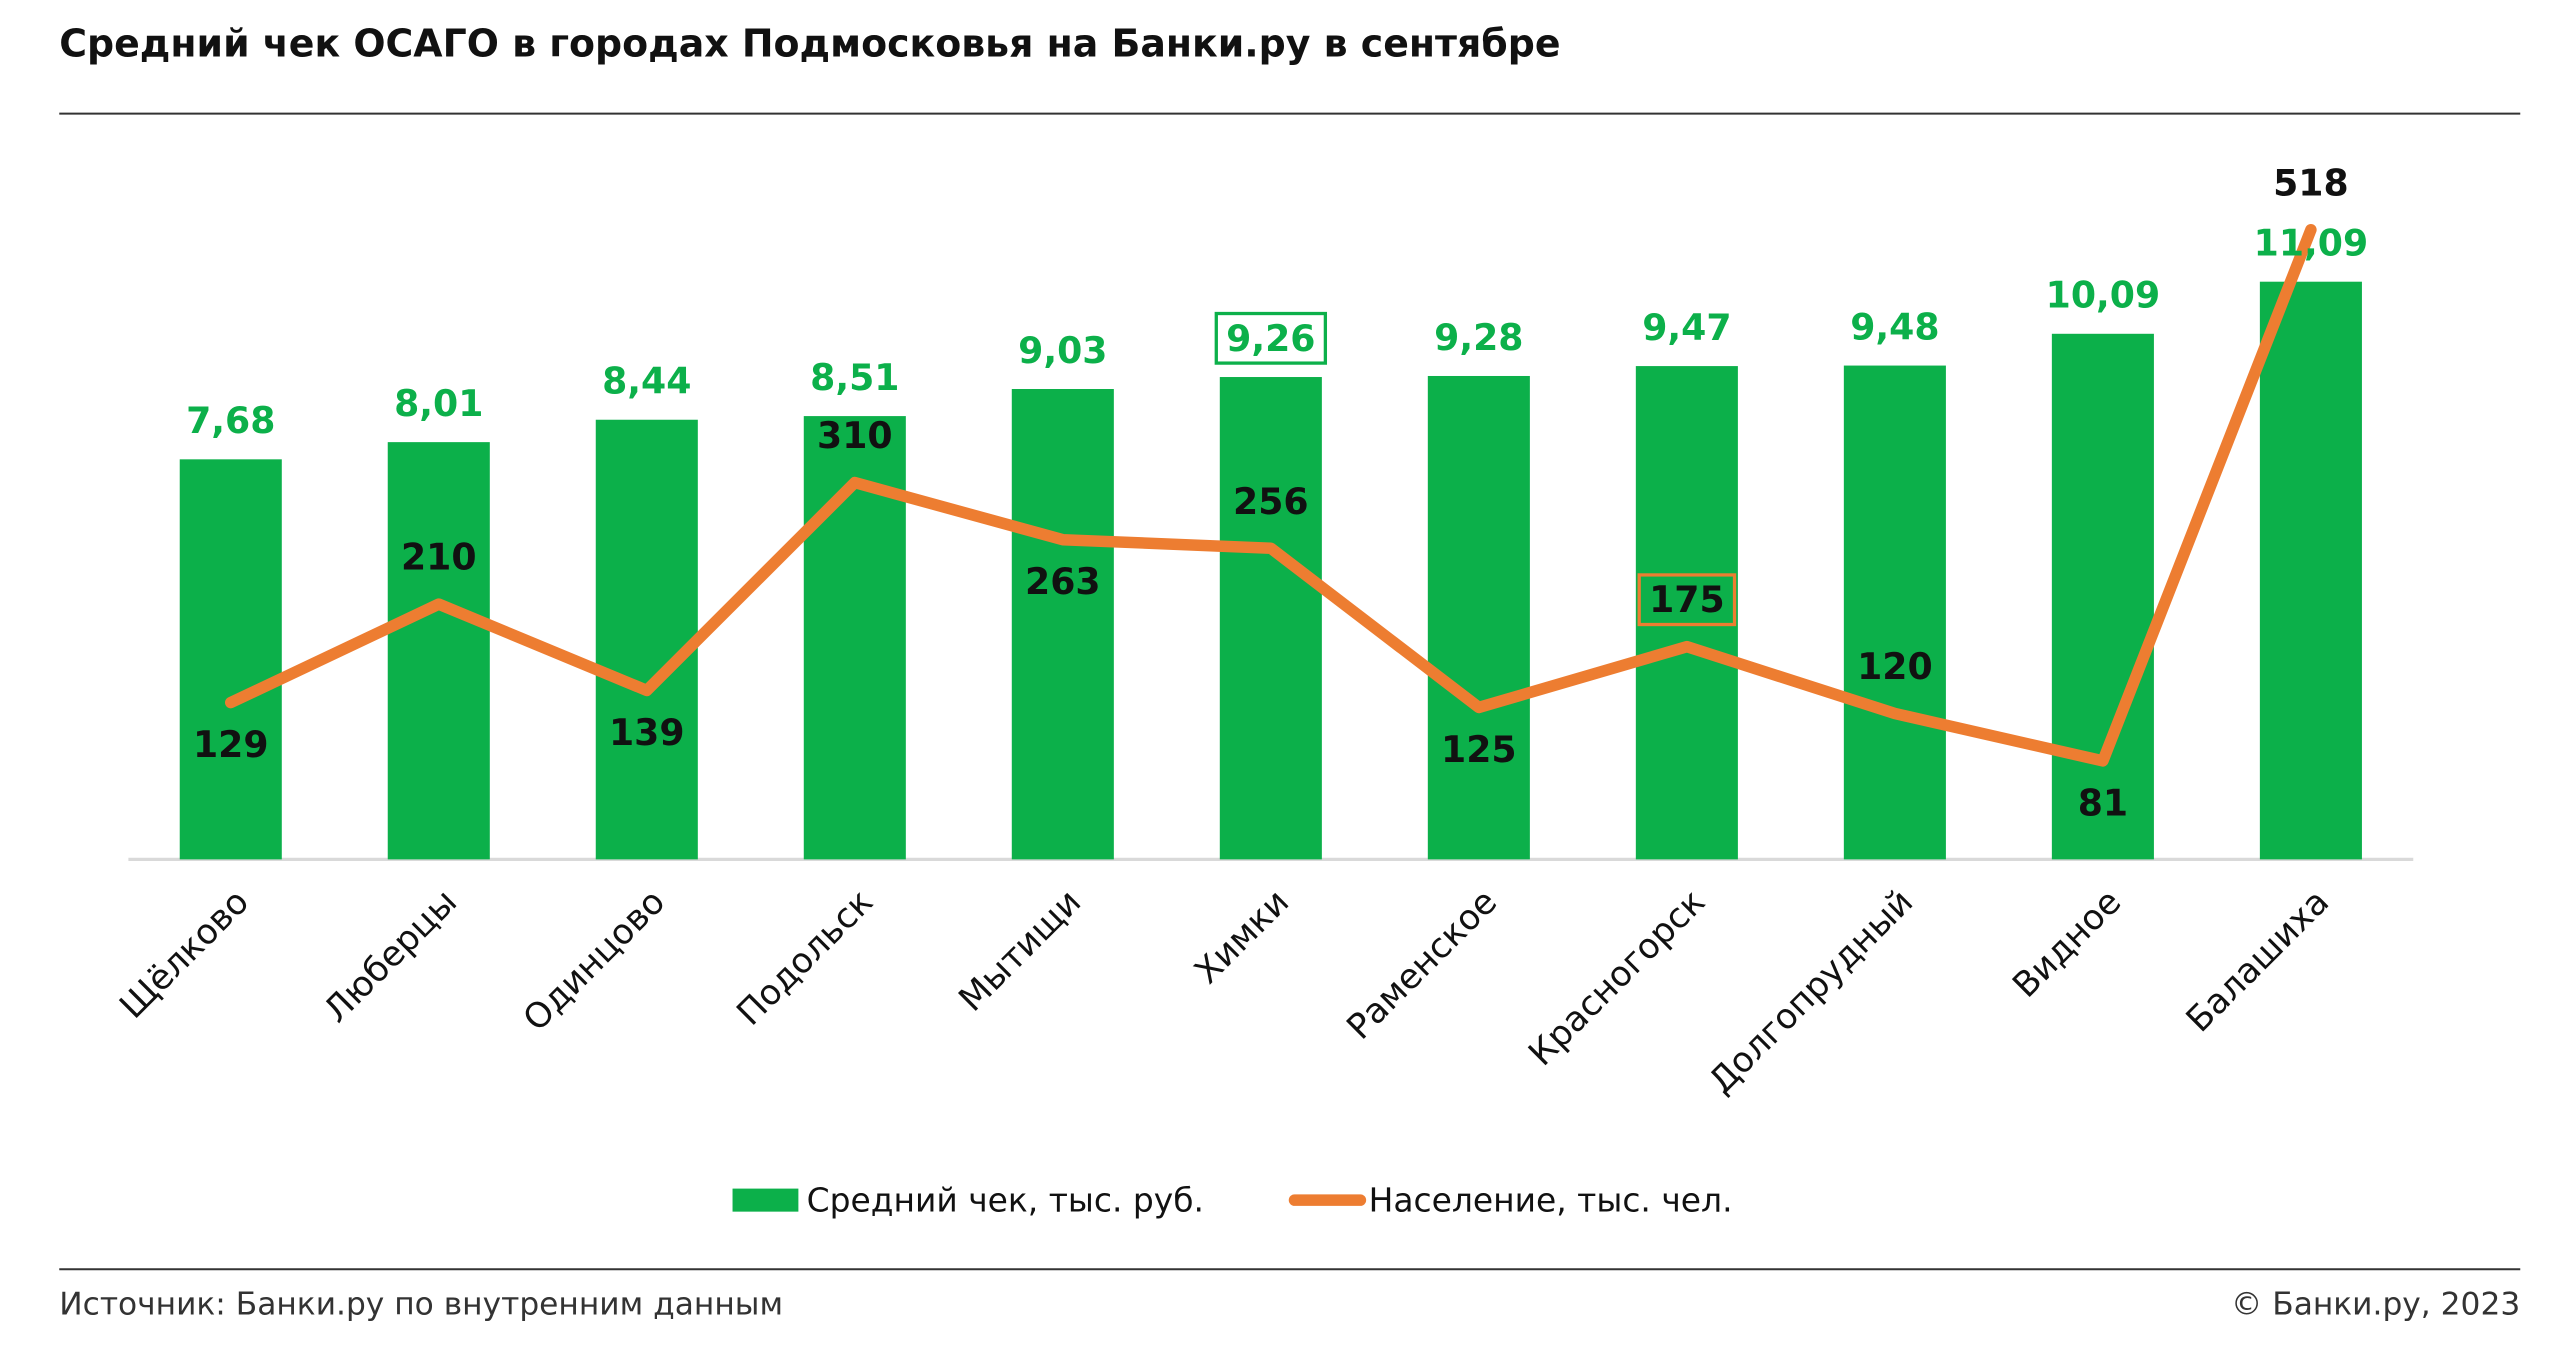 Image resolution: width=2568 pixels, height=1350 pixels. Describe the element at coordinates (1478, 337) in the screenshot. I see `bar-value-label: 9,28` at that location.